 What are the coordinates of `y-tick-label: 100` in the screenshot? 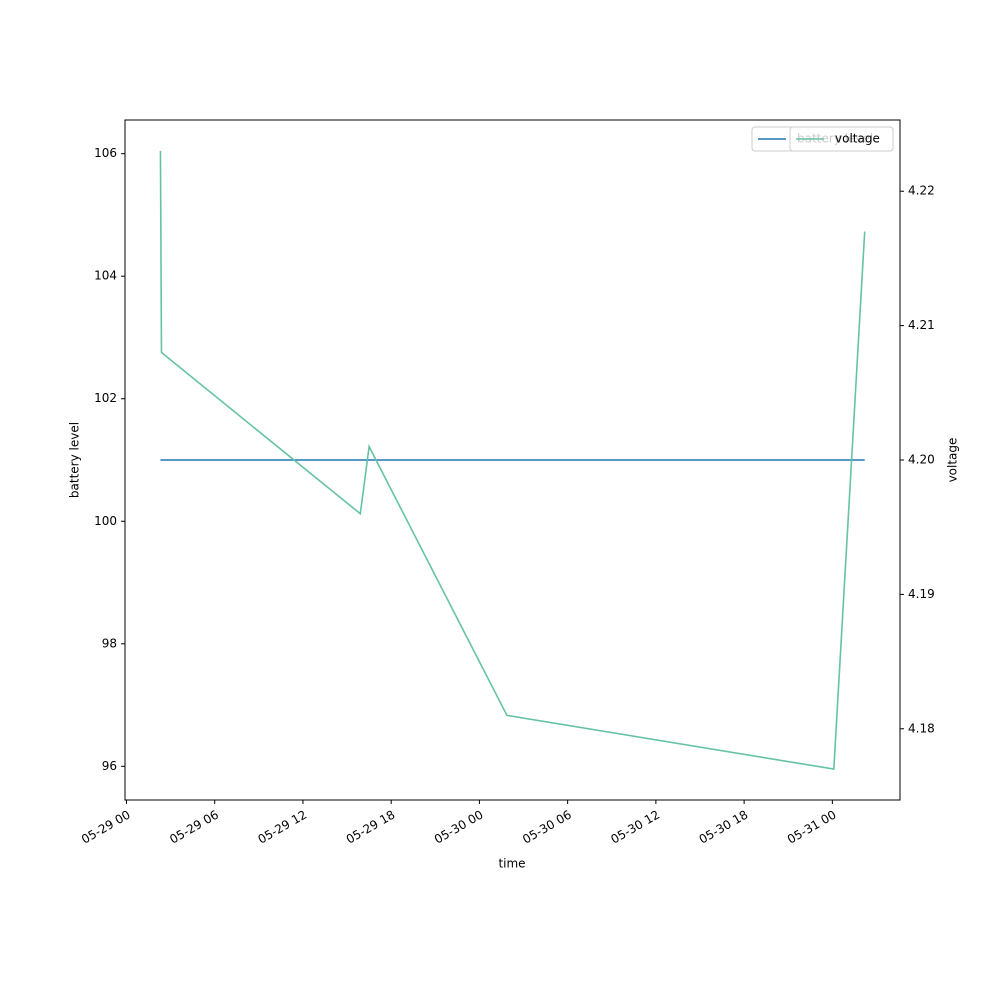 It's located at (105, 521).